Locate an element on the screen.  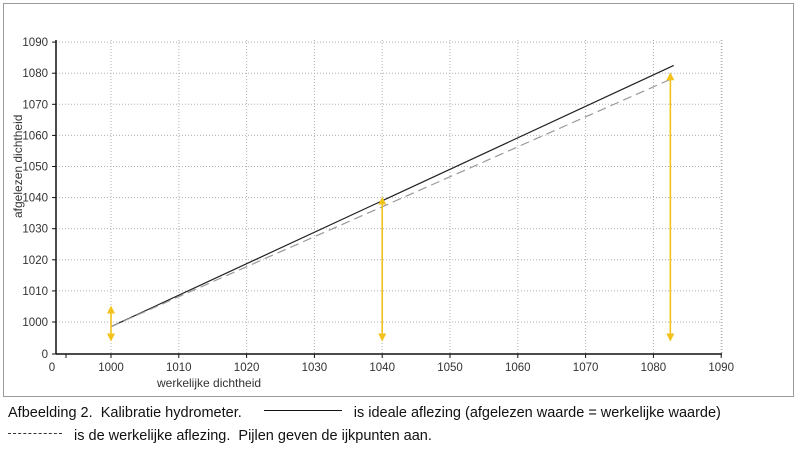
x-tick-label: 1000 is located at coordinates (111, 368).